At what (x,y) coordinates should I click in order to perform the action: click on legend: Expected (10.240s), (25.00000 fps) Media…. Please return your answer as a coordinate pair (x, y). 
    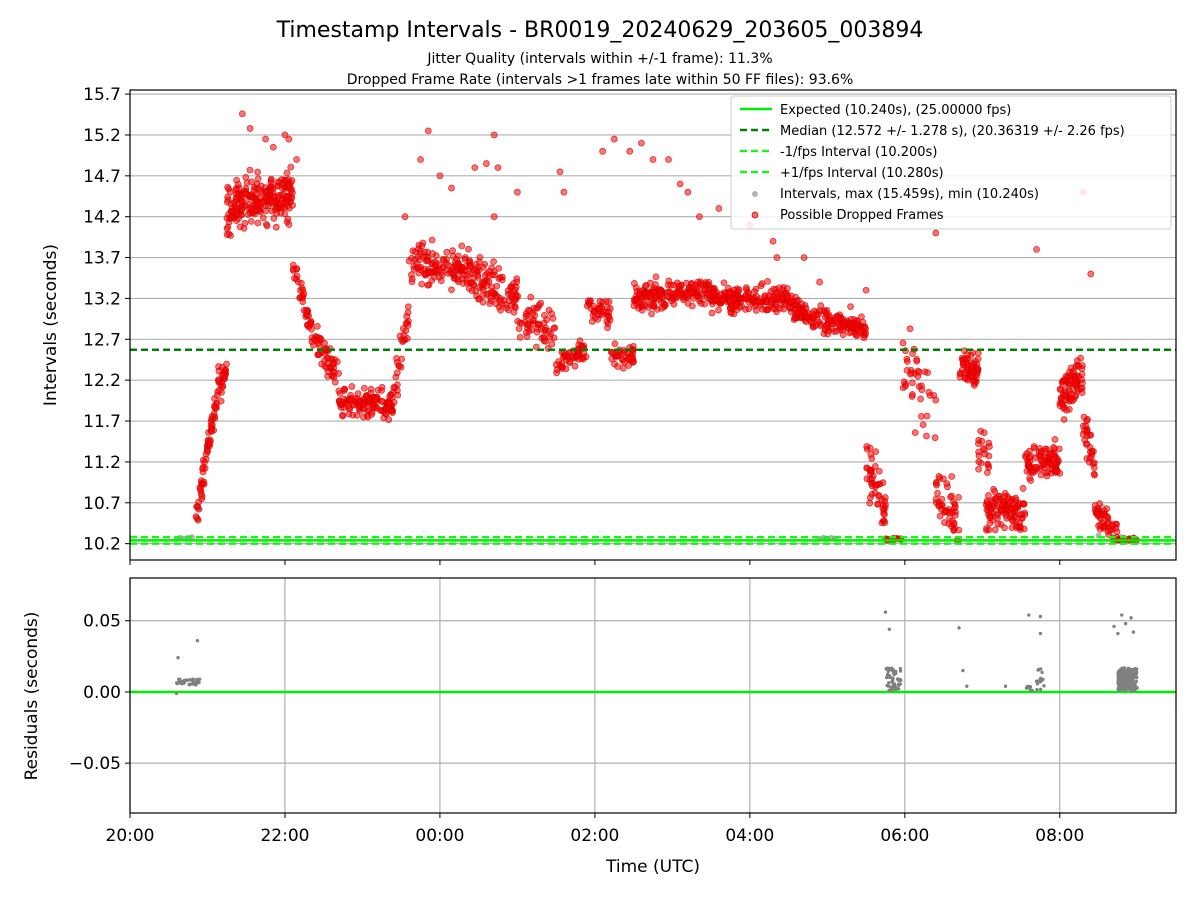
    Looking at the image, I should click on (951, 162).